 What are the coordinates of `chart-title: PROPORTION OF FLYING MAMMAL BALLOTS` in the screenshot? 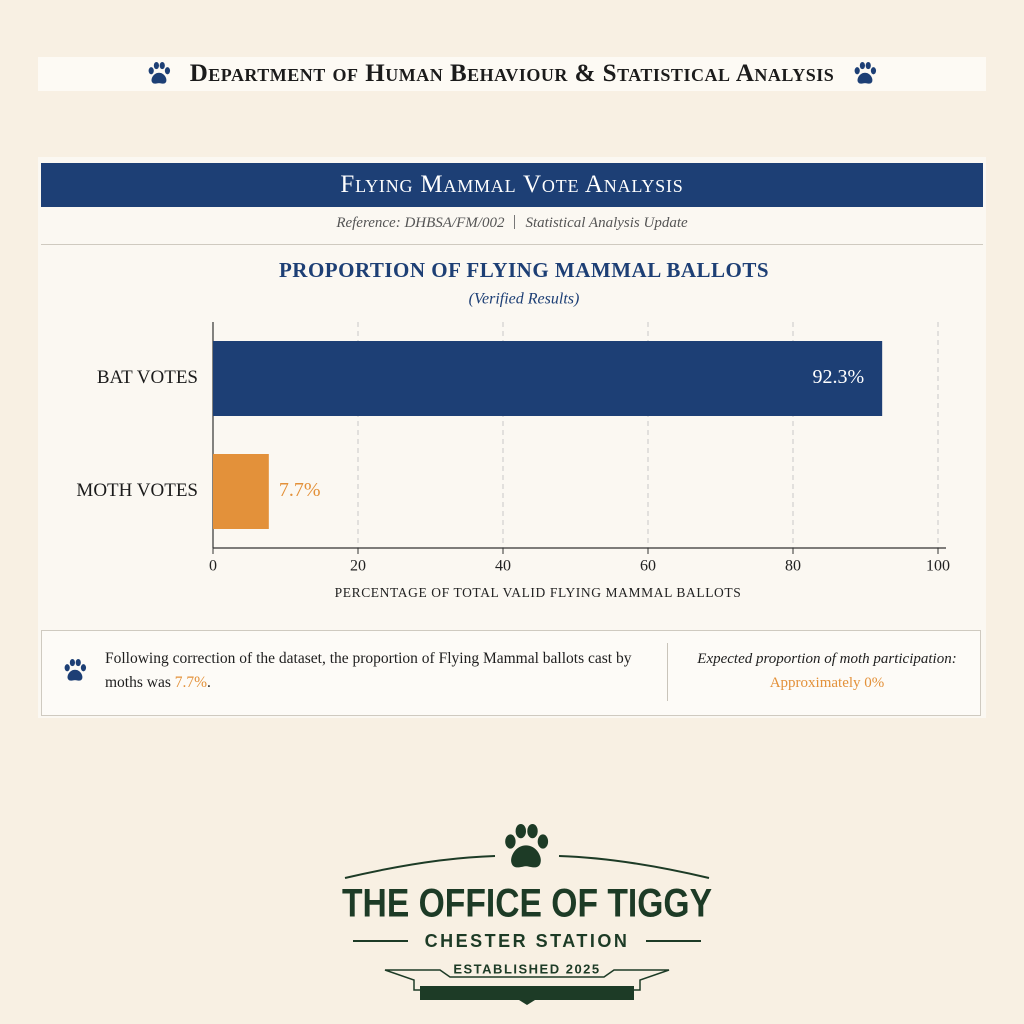 It's located at (524, 270).